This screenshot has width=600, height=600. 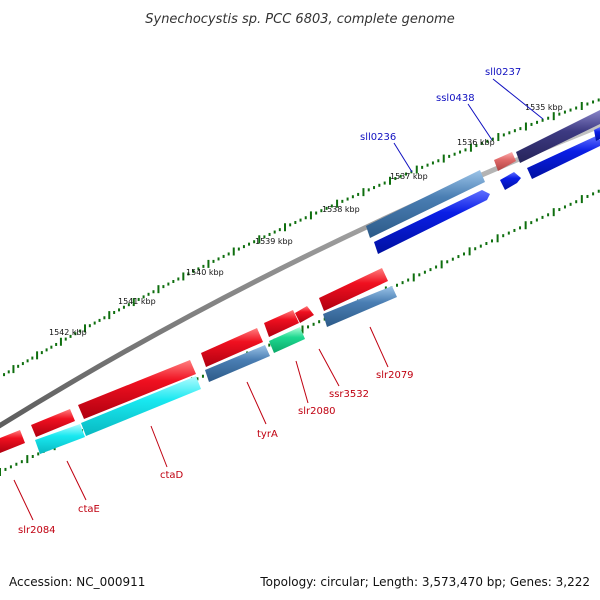 I want to click on gene-ssr3532, so click(x=304, y=314).